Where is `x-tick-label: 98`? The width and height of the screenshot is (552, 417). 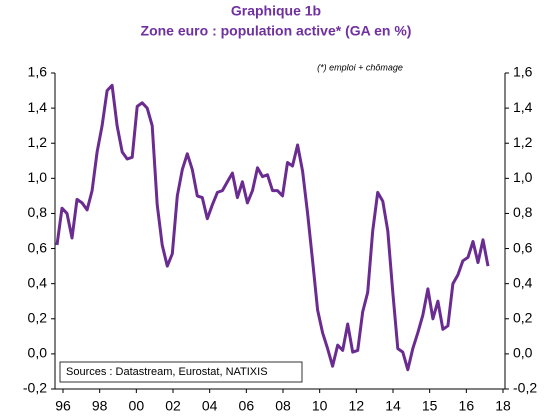 x-tick-label: 98 is located at coordinates (100, 406).